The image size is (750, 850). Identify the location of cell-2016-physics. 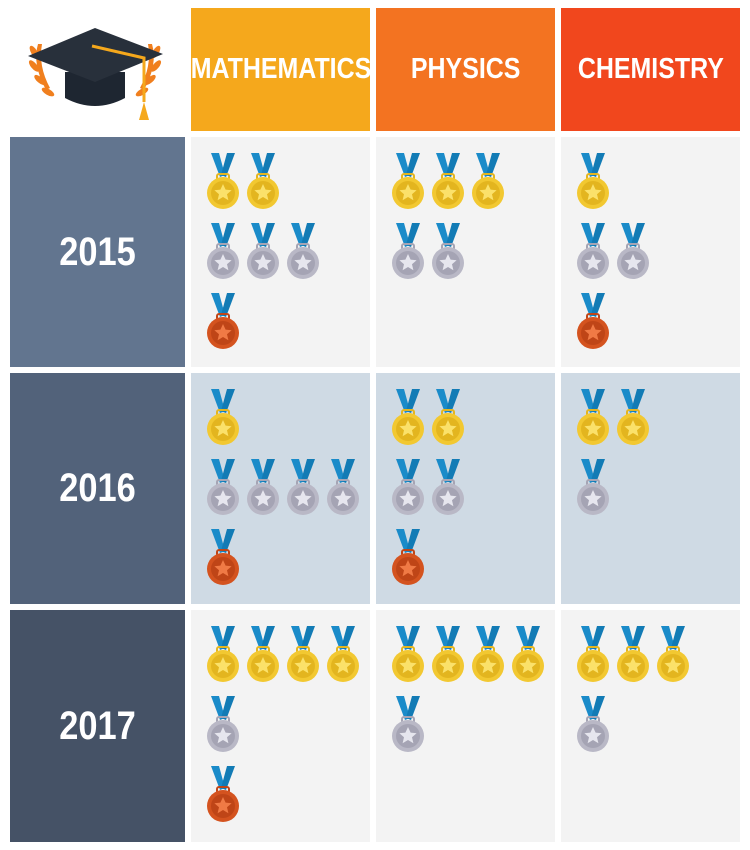
(465, 488).